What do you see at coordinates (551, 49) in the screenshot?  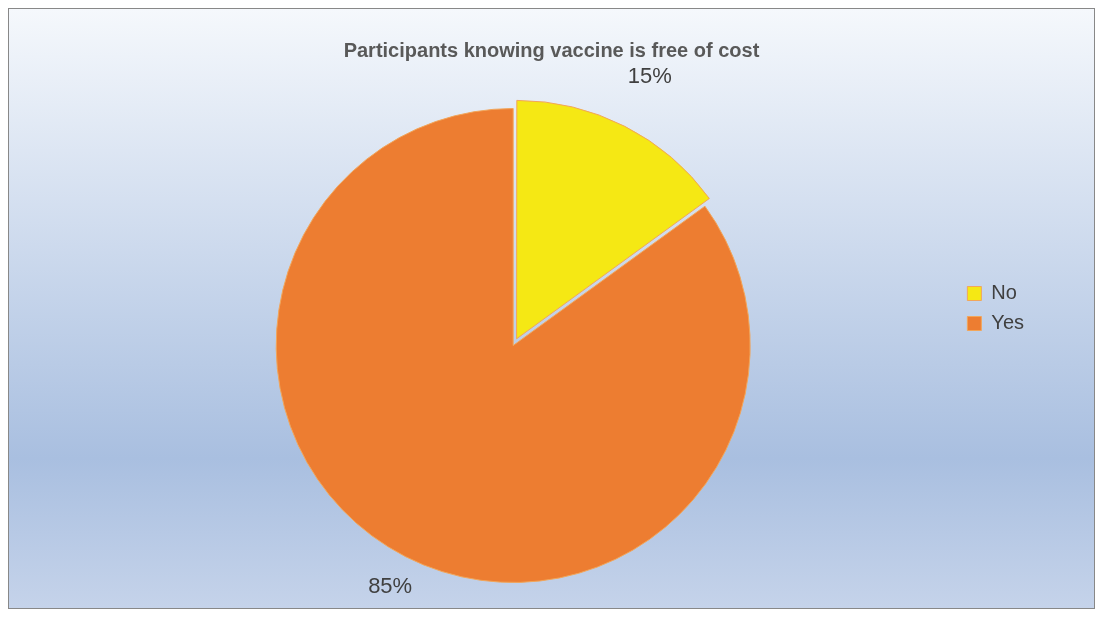 I see `chart-title: Participants knowing vaccine is free of cost` at bounding box center [551, 49].